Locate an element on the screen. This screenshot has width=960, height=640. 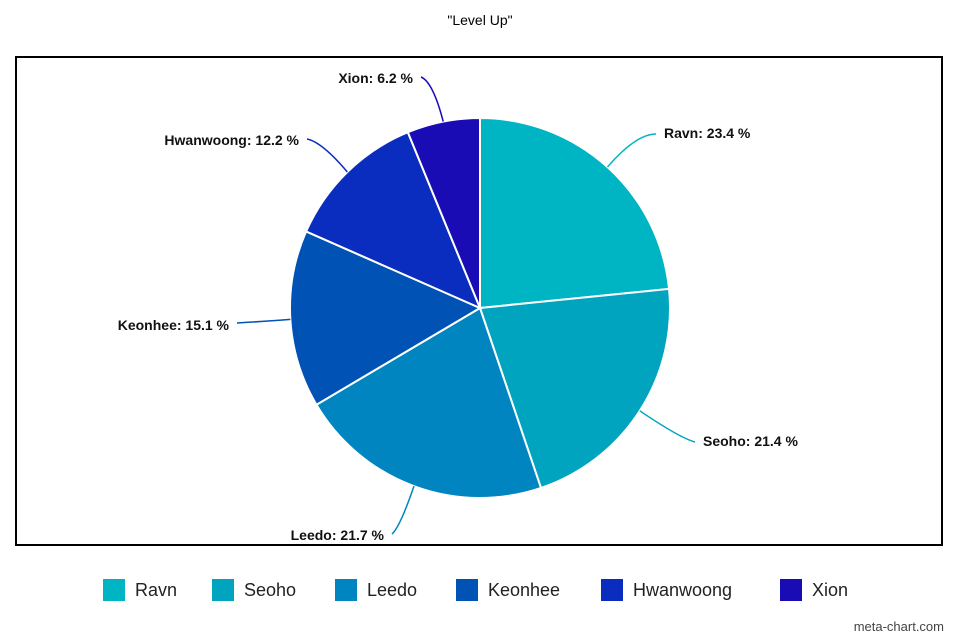
legend-swatch-xion is located at coordinates (791, 590).